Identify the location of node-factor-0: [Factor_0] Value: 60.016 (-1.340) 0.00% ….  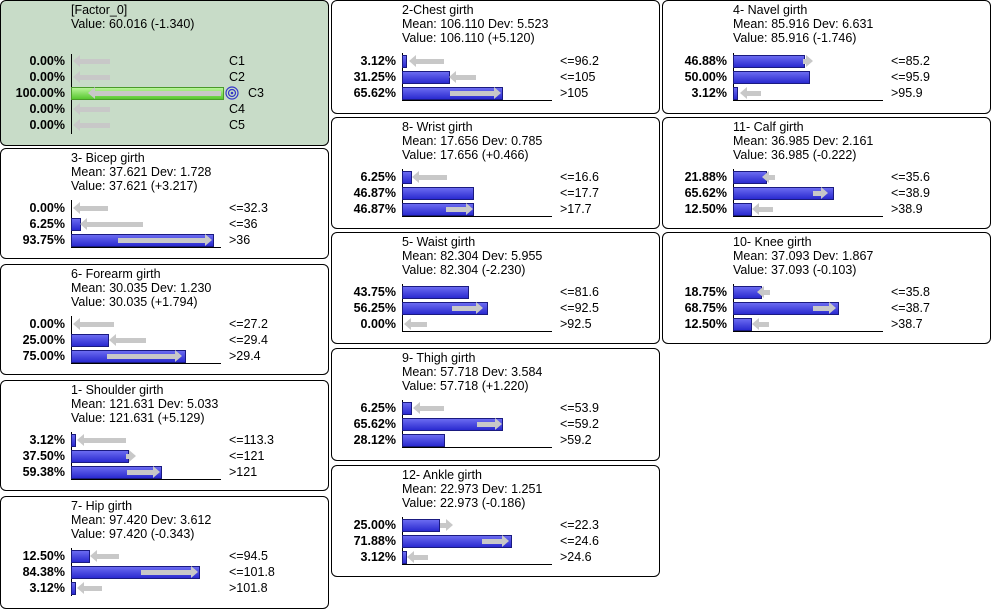
(164, 73).